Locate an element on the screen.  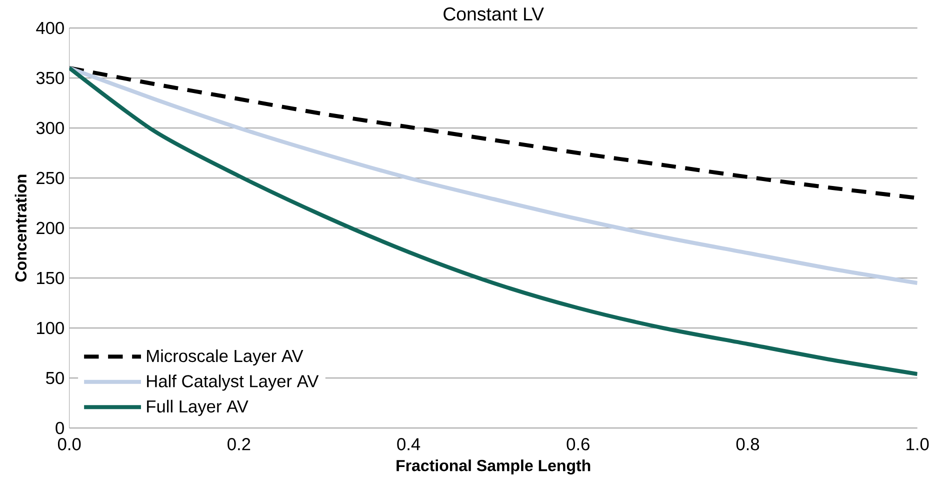
y-tick-label: 400 is located at coordinates (50, 28).